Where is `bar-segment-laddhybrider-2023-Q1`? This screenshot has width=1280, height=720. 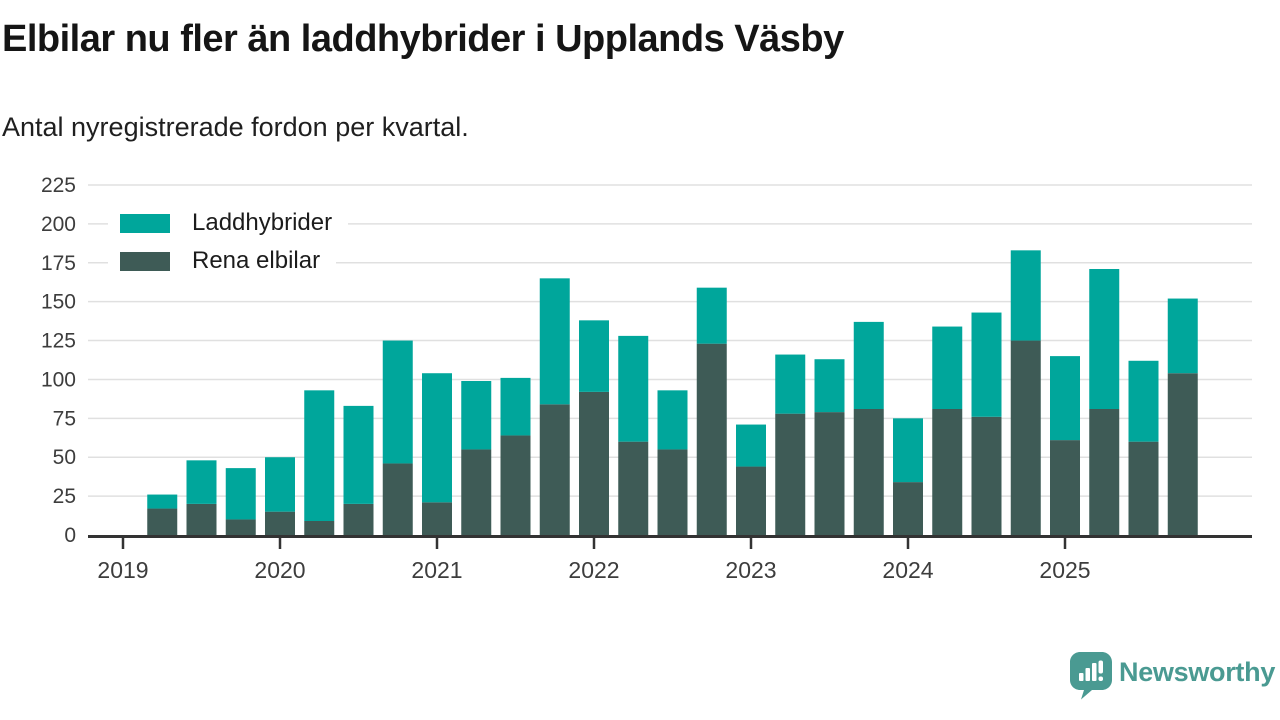 bar-segment-laddhybrider-2023-Q1 is located at coordinates (751, 445).